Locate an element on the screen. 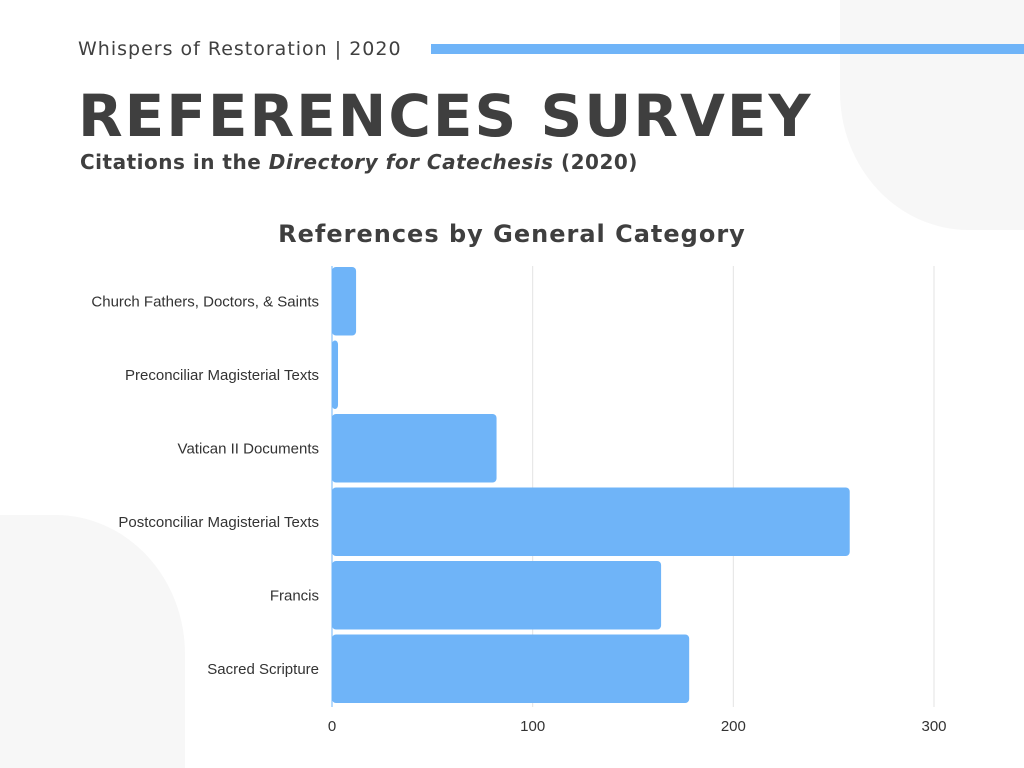 The width and height of the screenshot is (1024, 768). category-label: Sacred Scripture is located at coordinates (263, 669).